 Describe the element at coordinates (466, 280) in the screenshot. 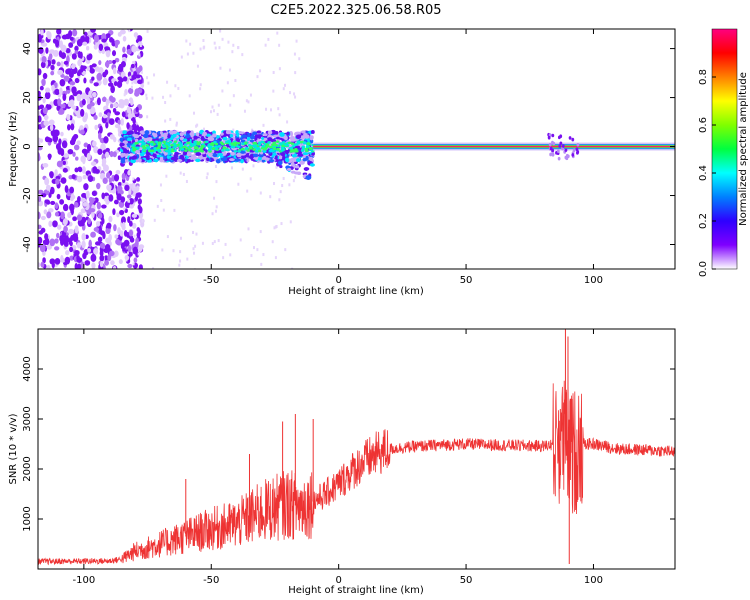

I see `x-tick-label: 50` at that location.